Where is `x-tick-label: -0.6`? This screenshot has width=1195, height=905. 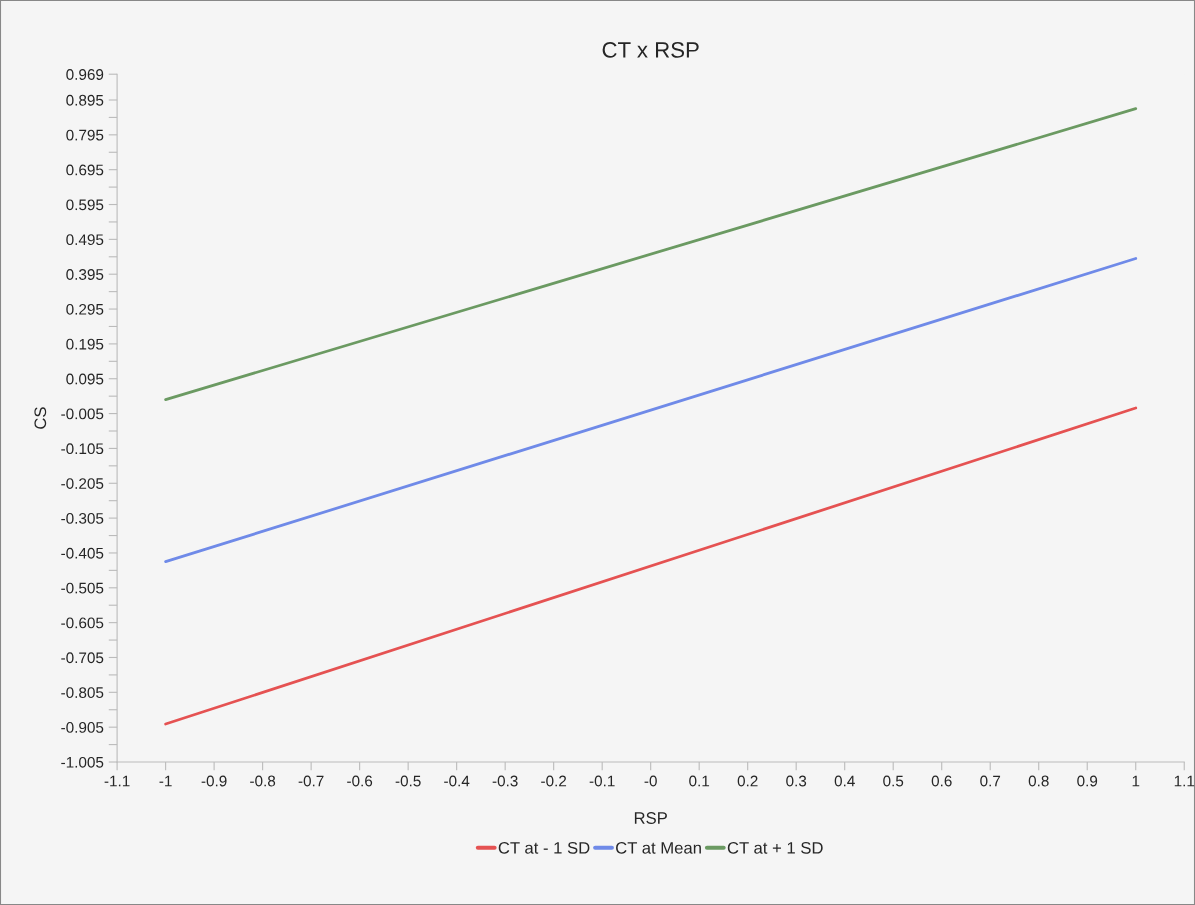
x-tick-label: -0.6 is located at coordinates (360, 781).